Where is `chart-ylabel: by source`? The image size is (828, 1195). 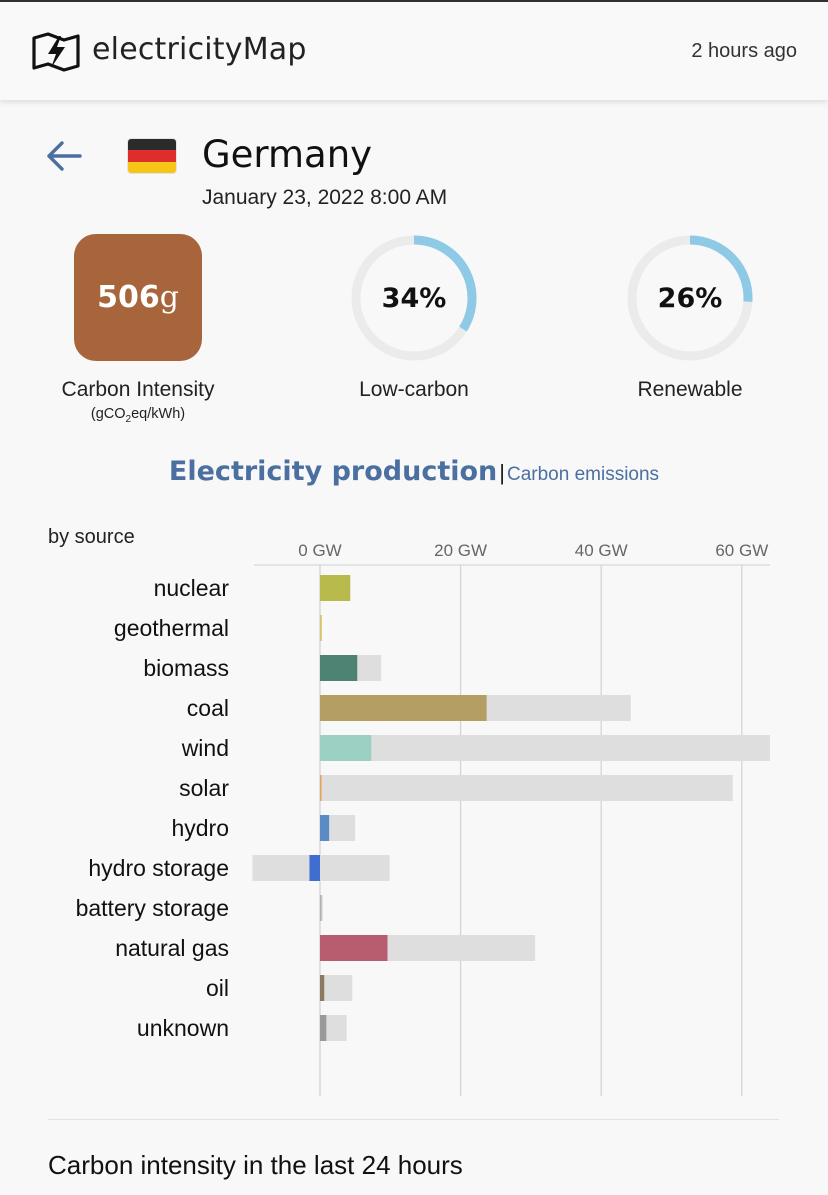
chart-ylabel: by source is located at coordinates (91, 537).